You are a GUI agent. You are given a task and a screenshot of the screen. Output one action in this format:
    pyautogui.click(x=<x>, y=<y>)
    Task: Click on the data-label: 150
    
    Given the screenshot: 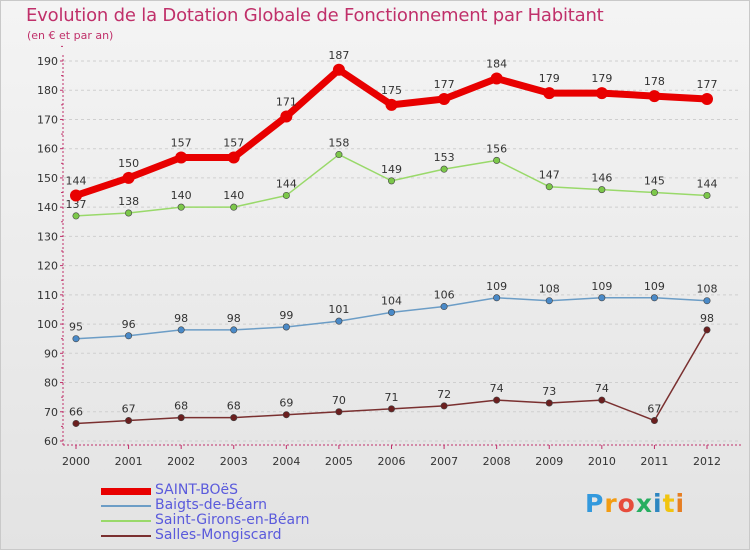 What is the action you would take?
    pyautogui.click(x=128, y=163)
    